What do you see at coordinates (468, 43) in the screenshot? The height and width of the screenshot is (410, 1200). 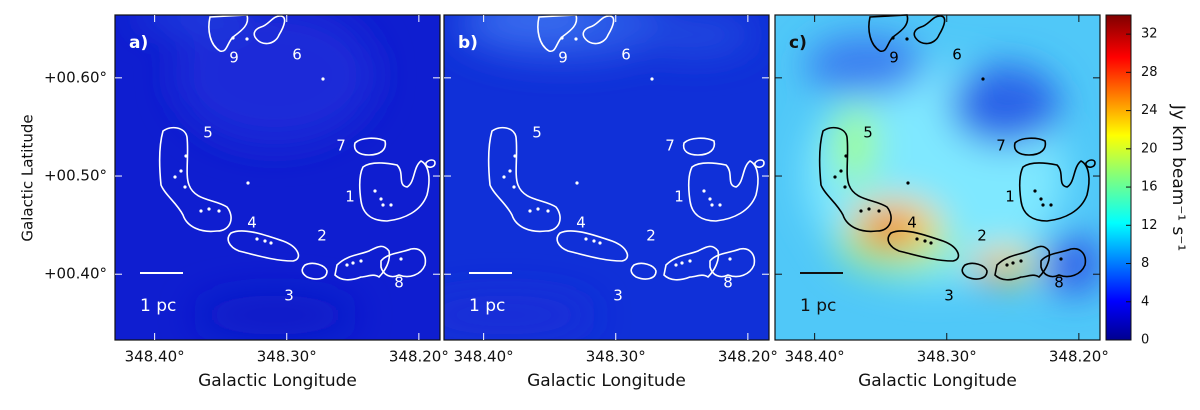 I see `panel-label: b)` at bounding box center [468, 43].